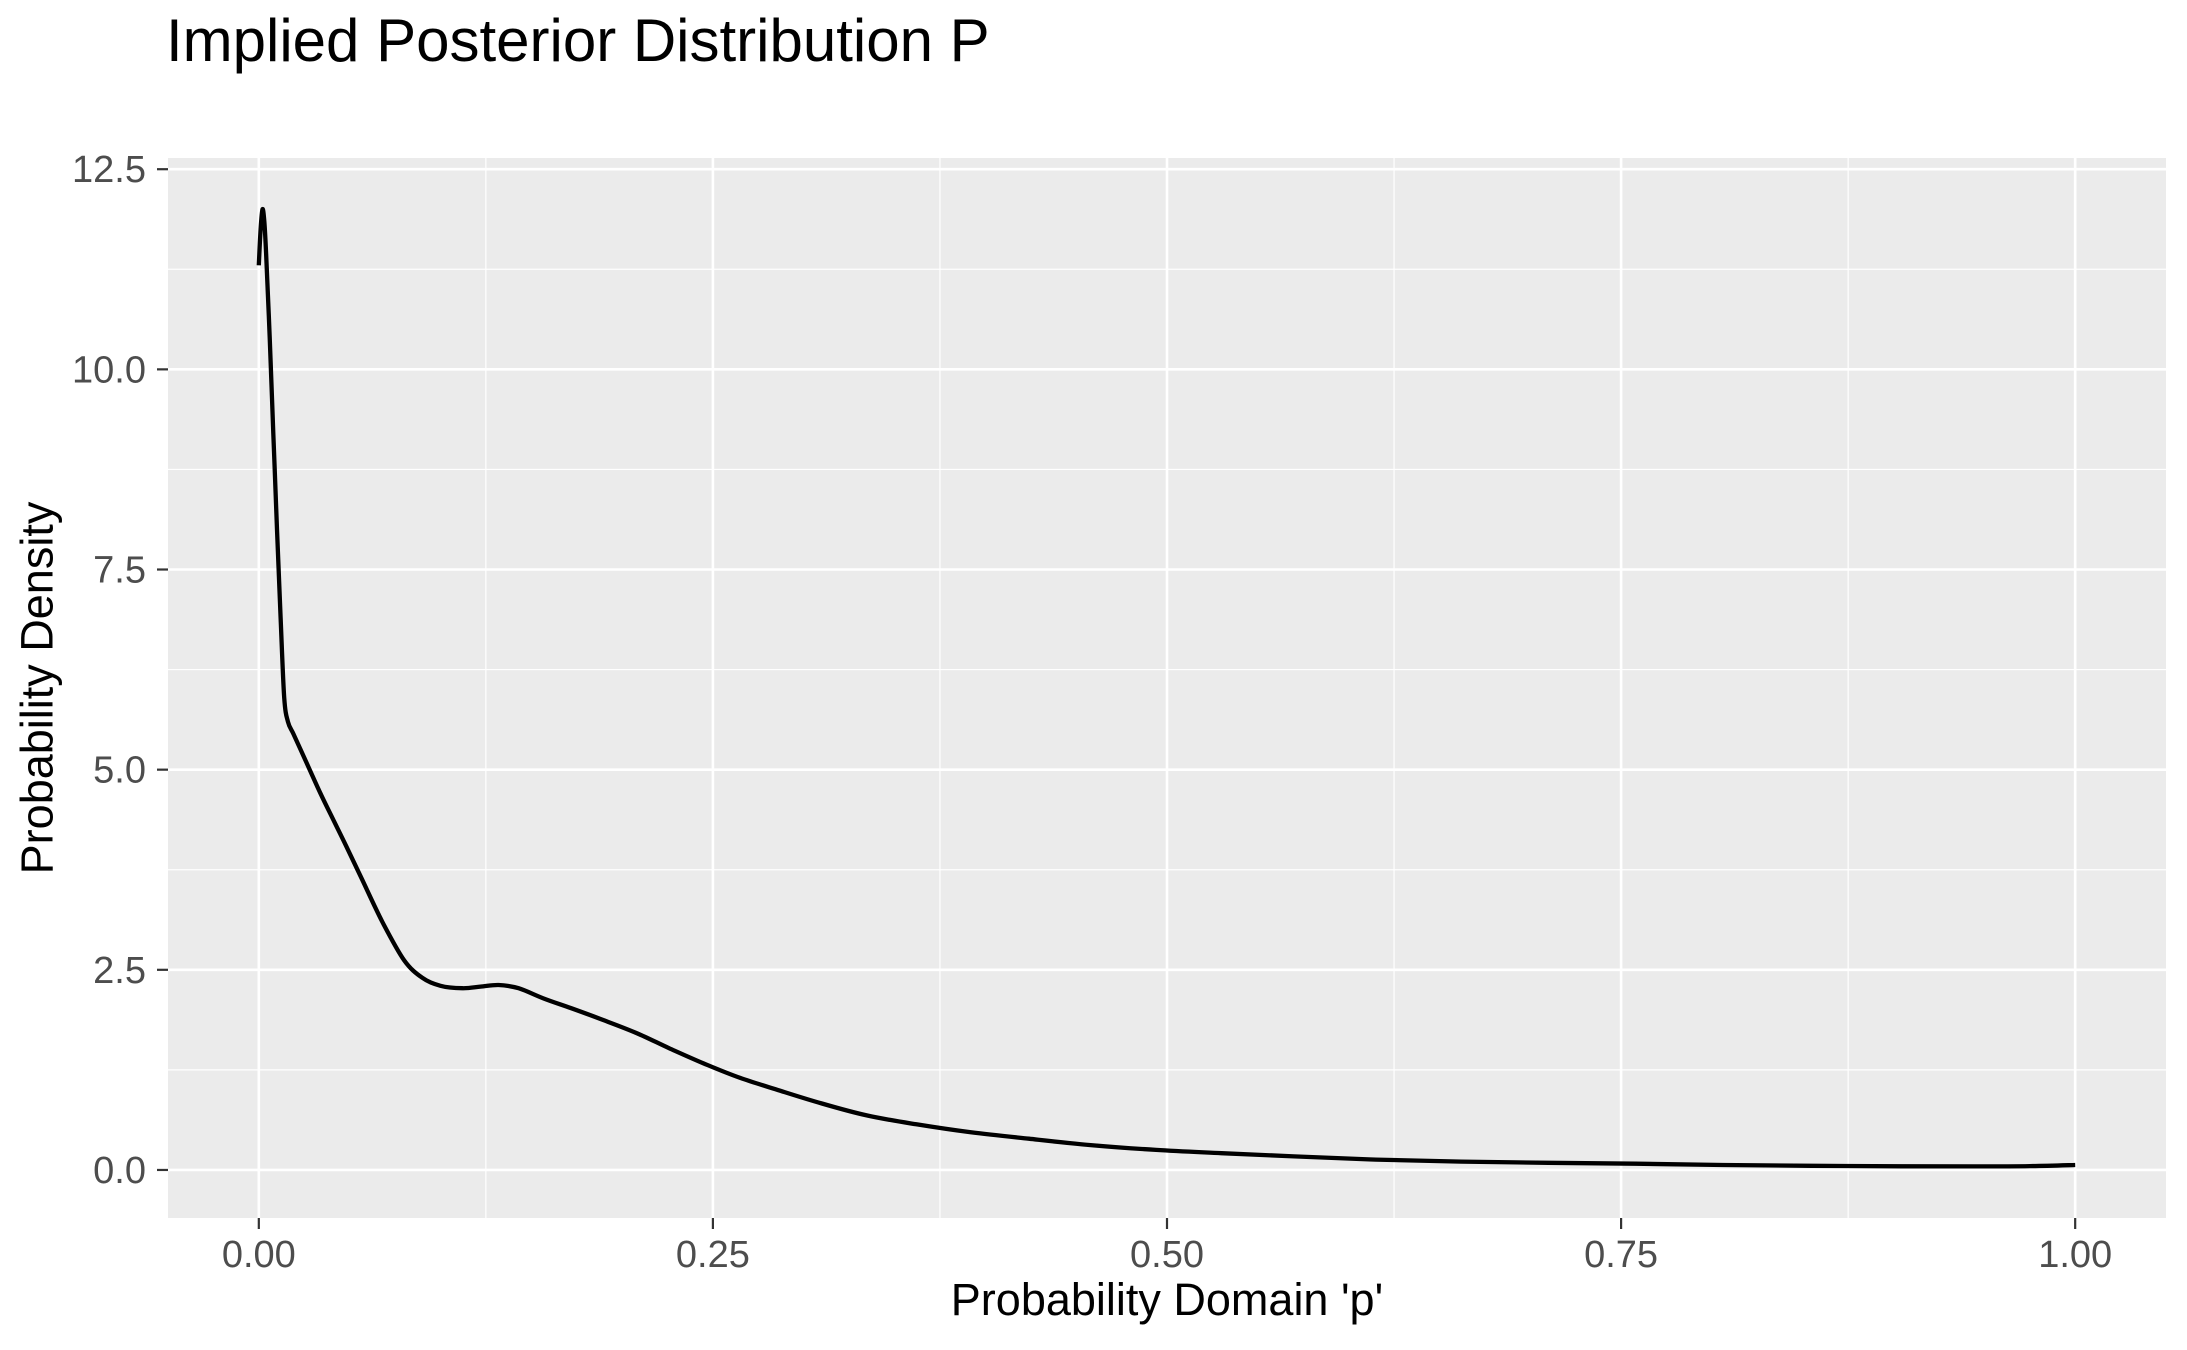  Describe the element at coordinates (109, 170) in the screenshot. I see `y-tick-label: 12.5` at that location.